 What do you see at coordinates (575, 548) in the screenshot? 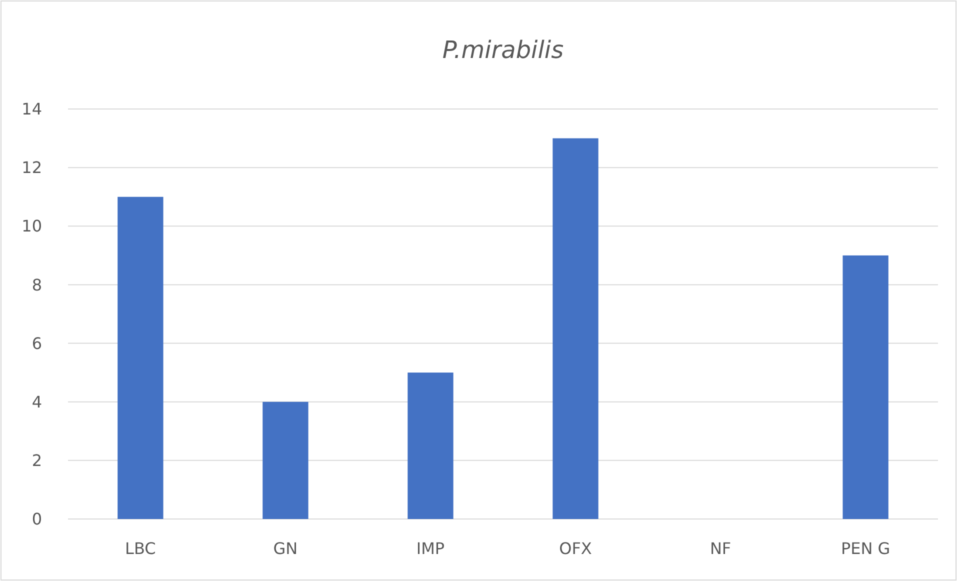
I see `x-tick-label: OFX` at bounding box center [575, 548].